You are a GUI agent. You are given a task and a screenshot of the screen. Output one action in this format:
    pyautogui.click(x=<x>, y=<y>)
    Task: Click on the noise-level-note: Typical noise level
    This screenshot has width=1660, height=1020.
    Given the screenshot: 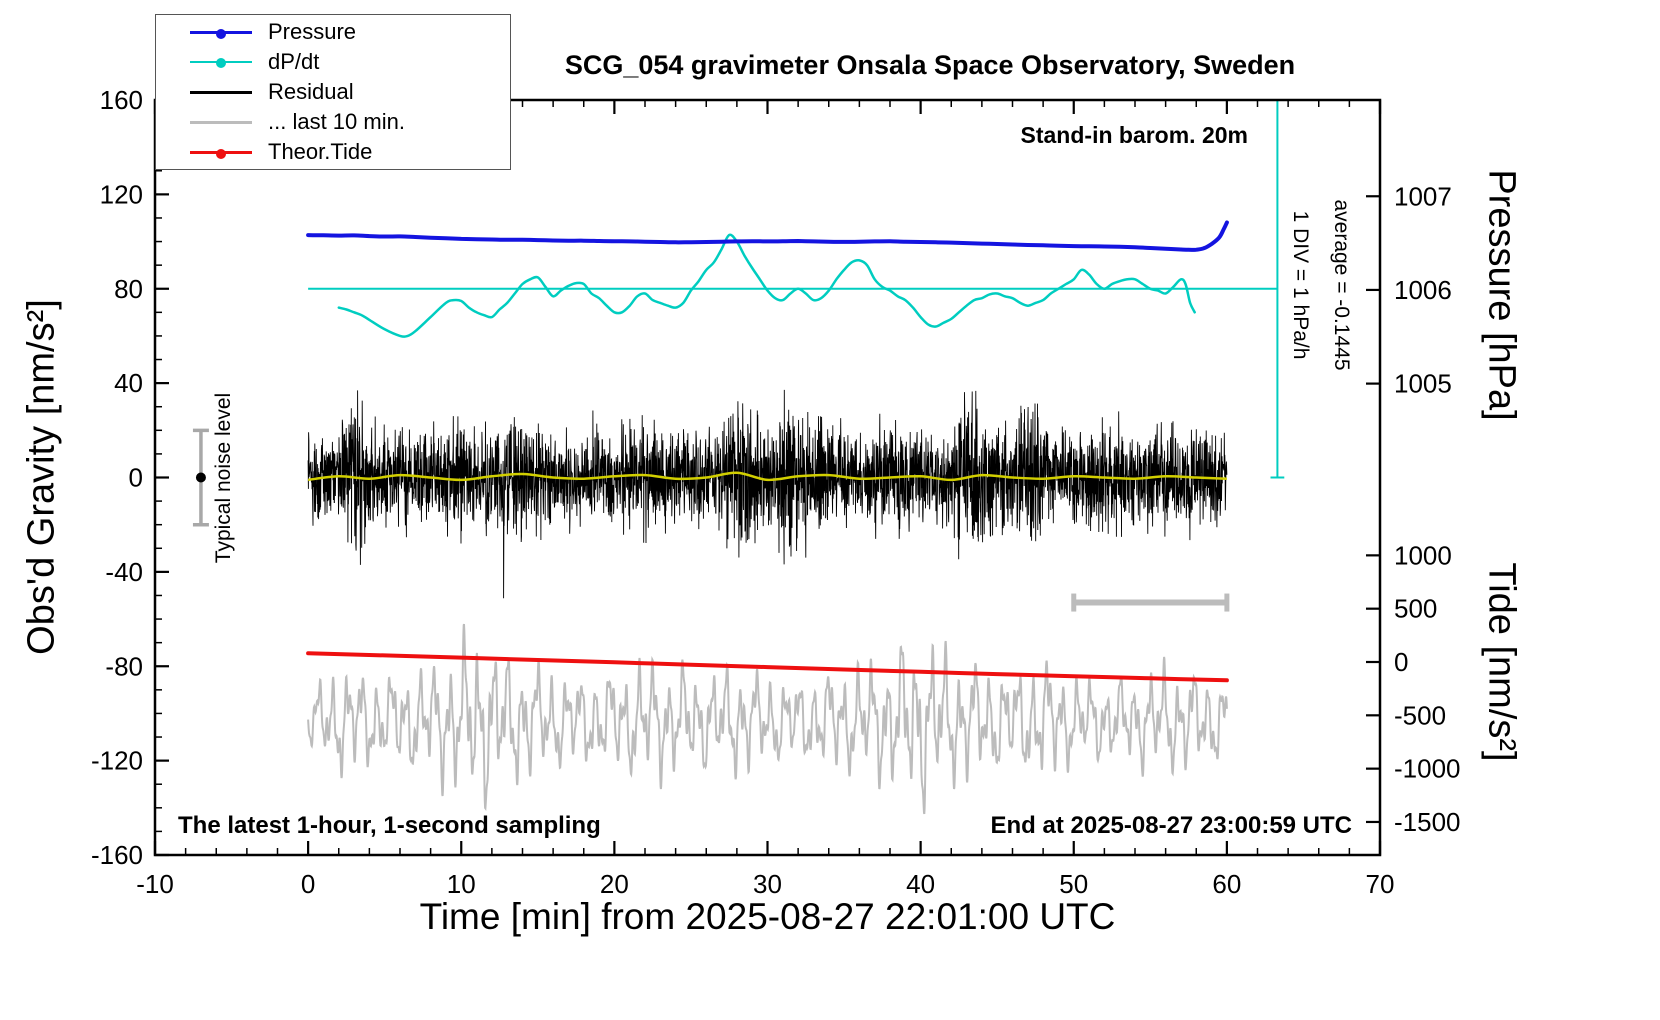 What is the action you would take?
    pyautogui.click(x=223, y=478)
    